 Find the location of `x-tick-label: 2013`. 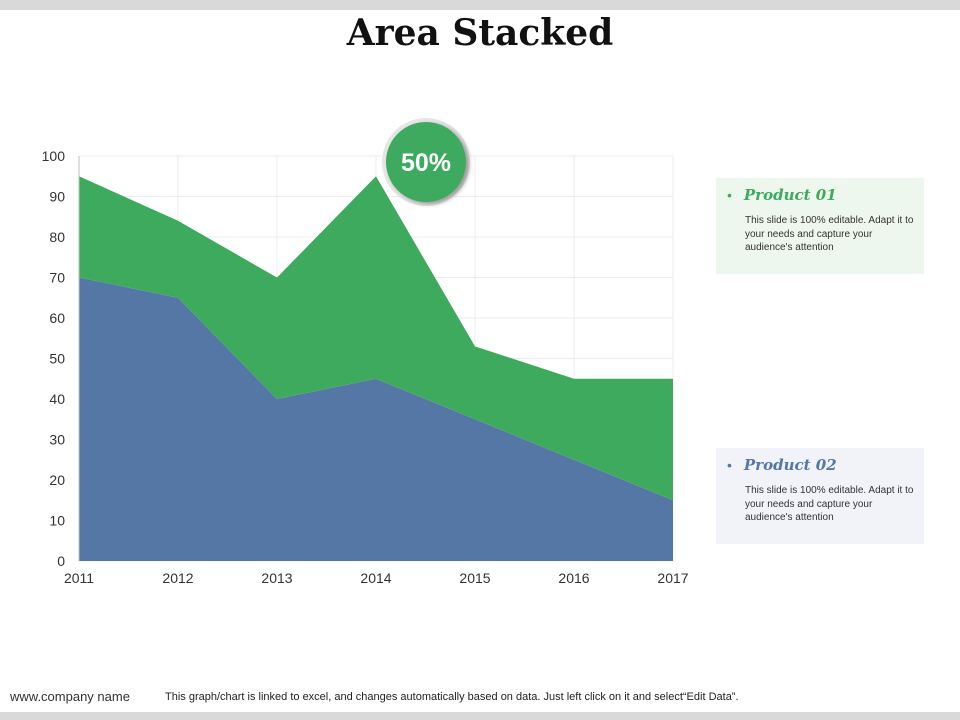

x-tick-label: 2013 is located at coordinates (276, 578).